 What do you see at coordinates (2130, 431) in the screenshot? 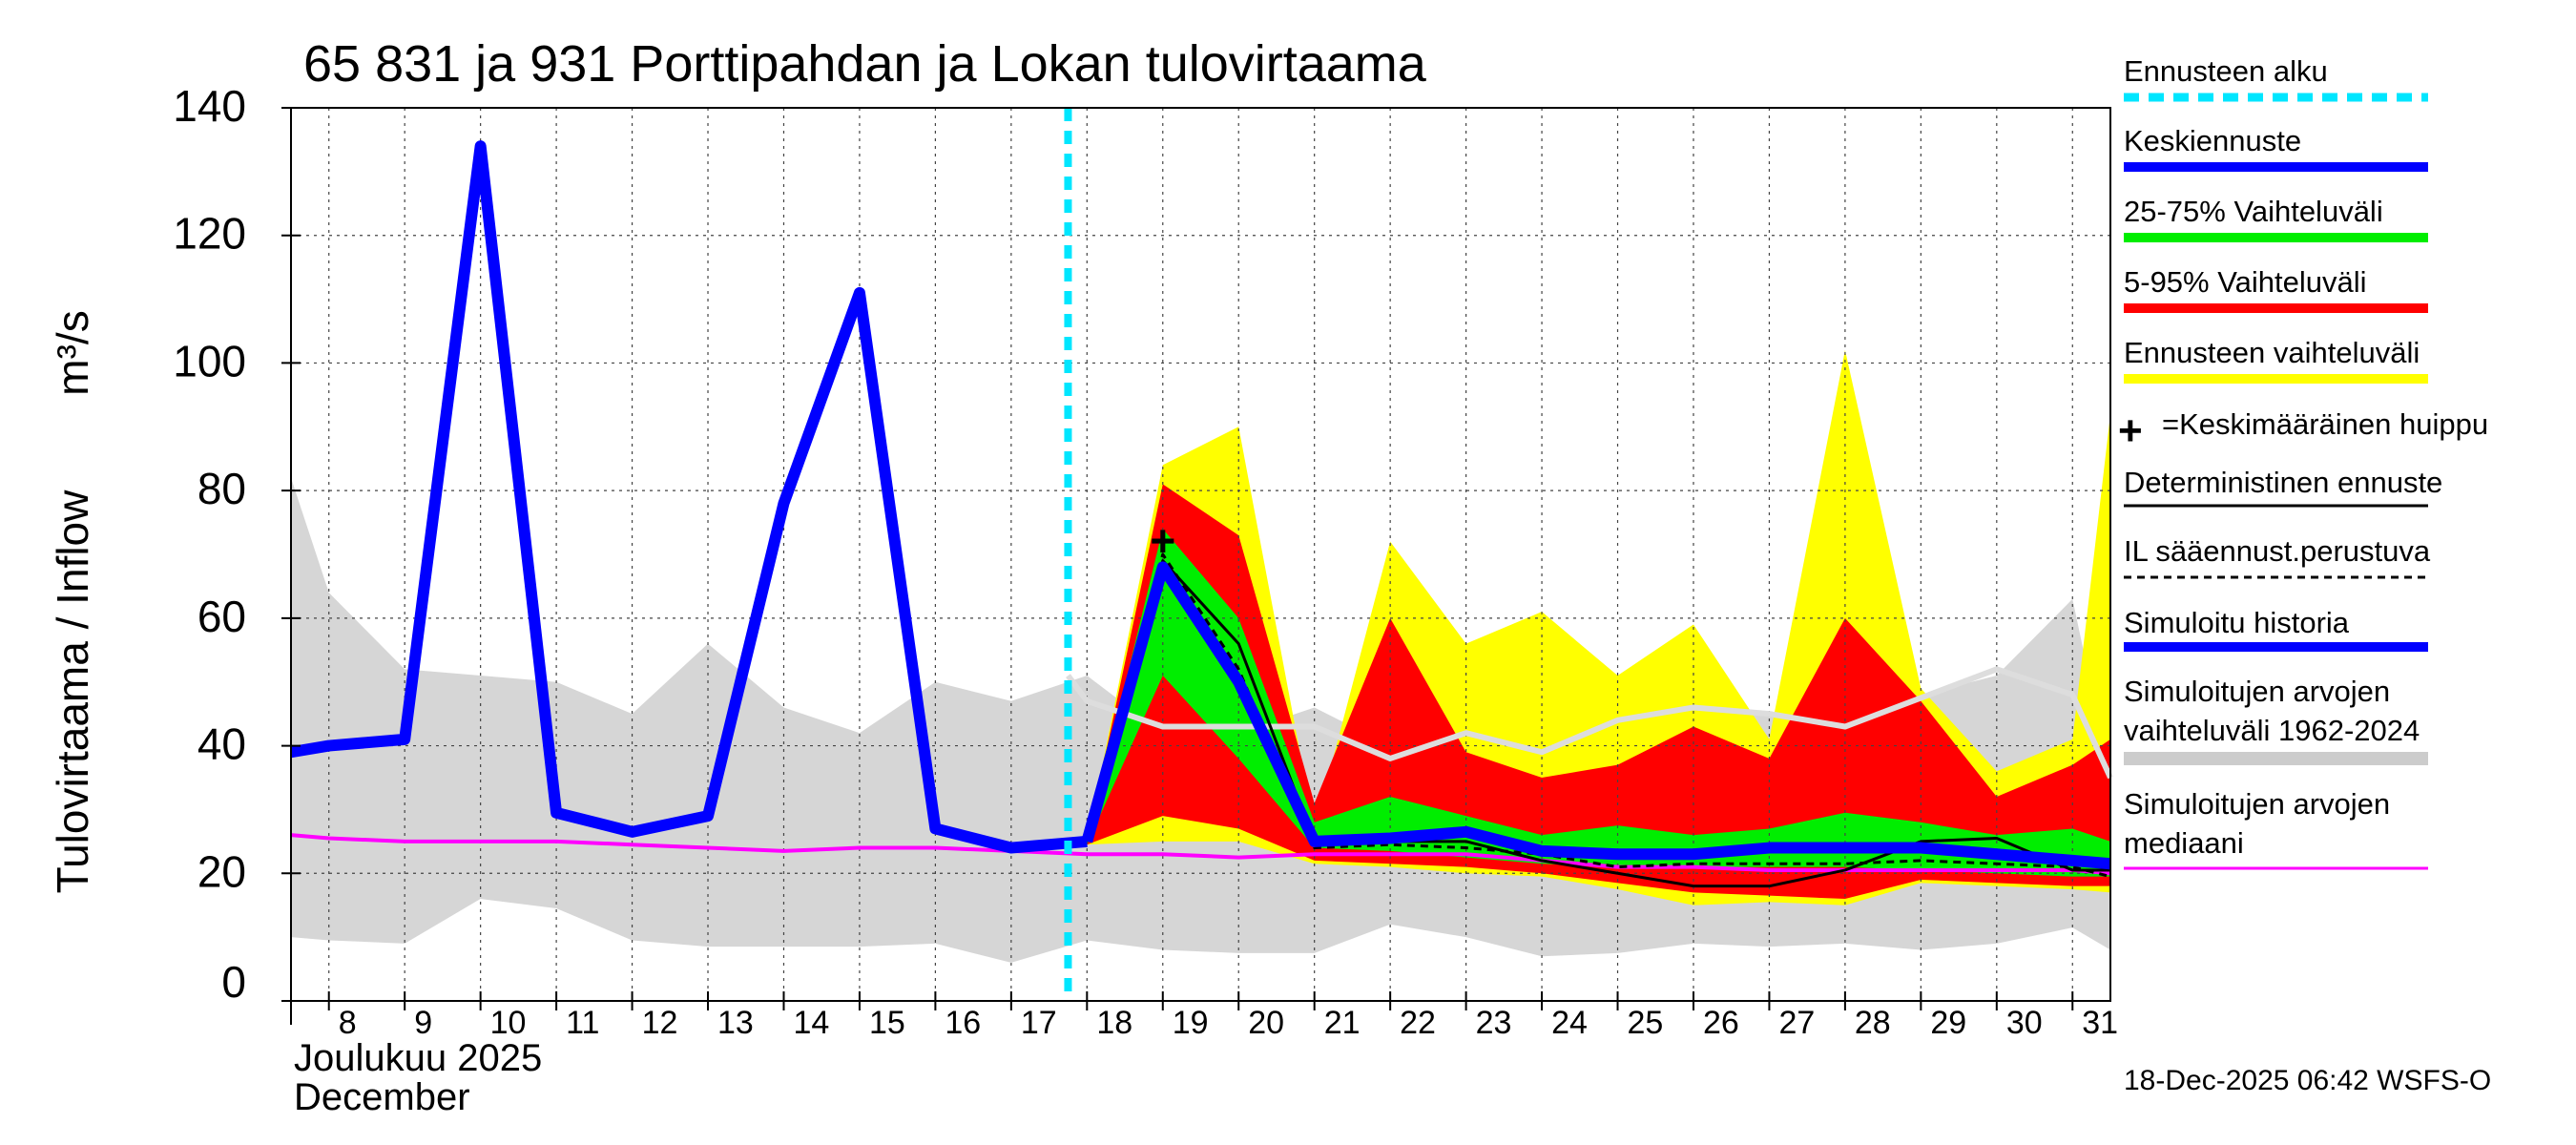
I see `legend-swatch-peak: +` at bounding box center [2130, 431].